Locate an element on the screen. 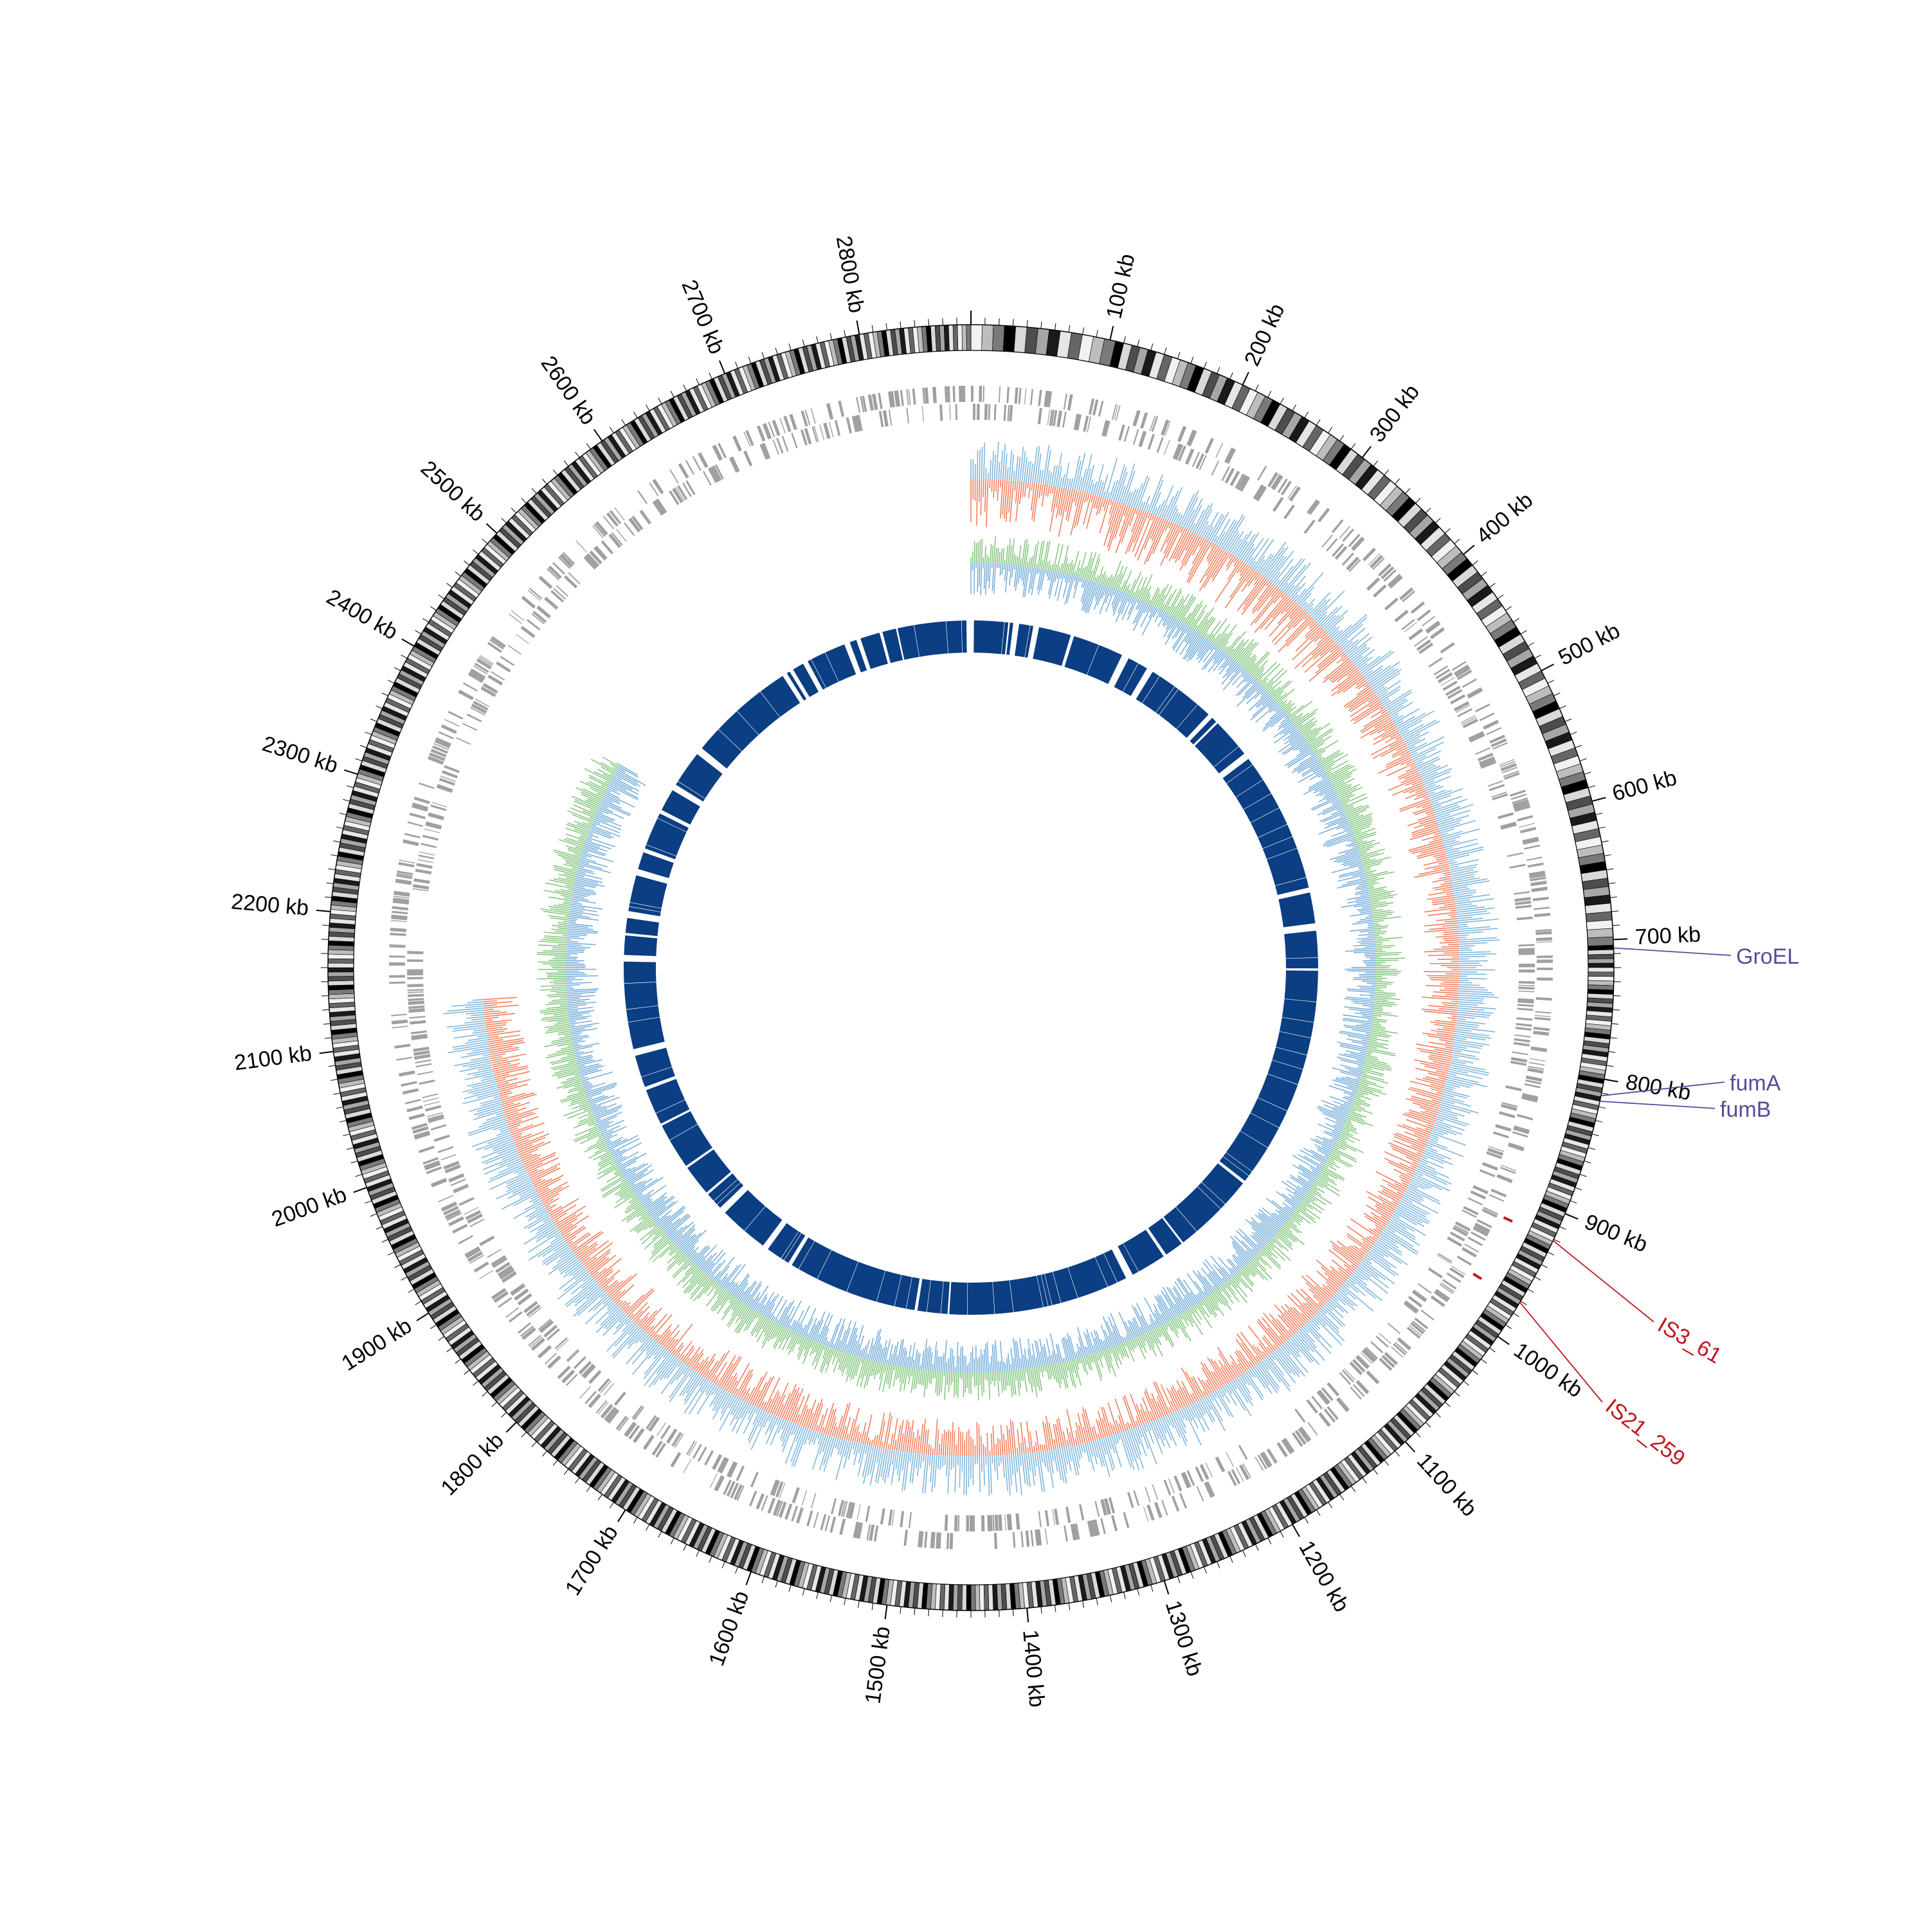 The width and height of the screenshot is (1929, 1932). tick-label: 2400 kb is located at coordinates (362, 614).